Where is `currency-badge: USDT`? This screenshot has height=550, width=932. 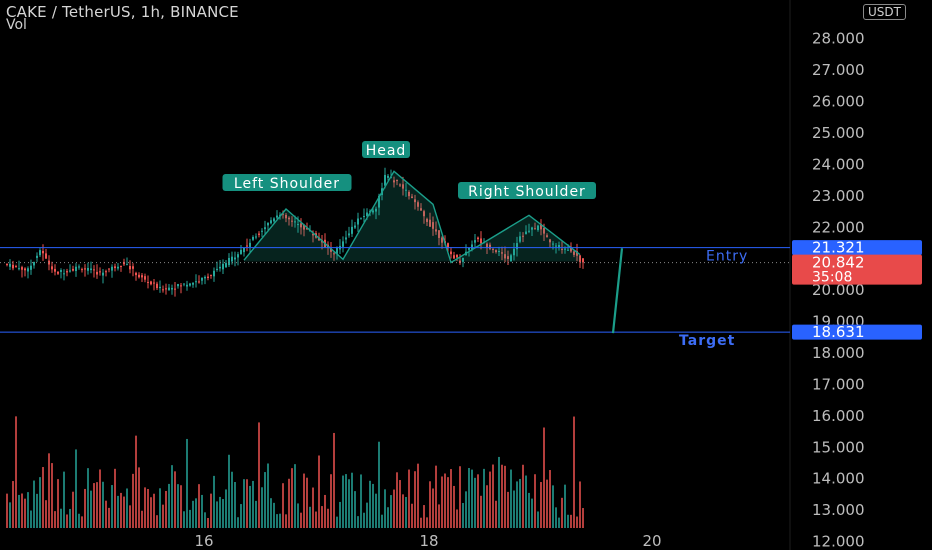 currency-badge: USDT is located at coordinates (884, 12).